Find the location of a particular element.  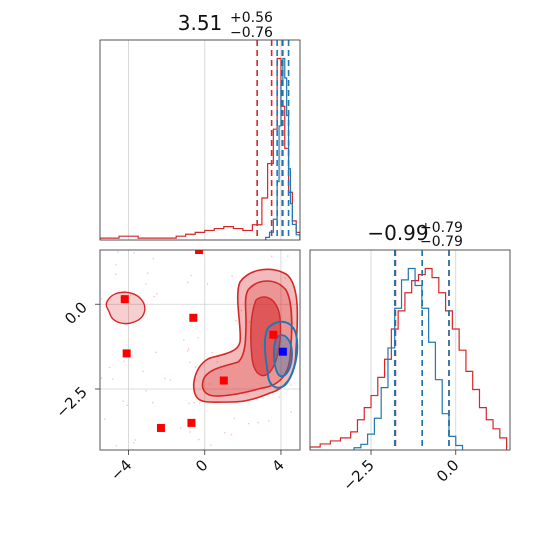

title-param1-value: 3.51 is located at coordinates (200, 23).